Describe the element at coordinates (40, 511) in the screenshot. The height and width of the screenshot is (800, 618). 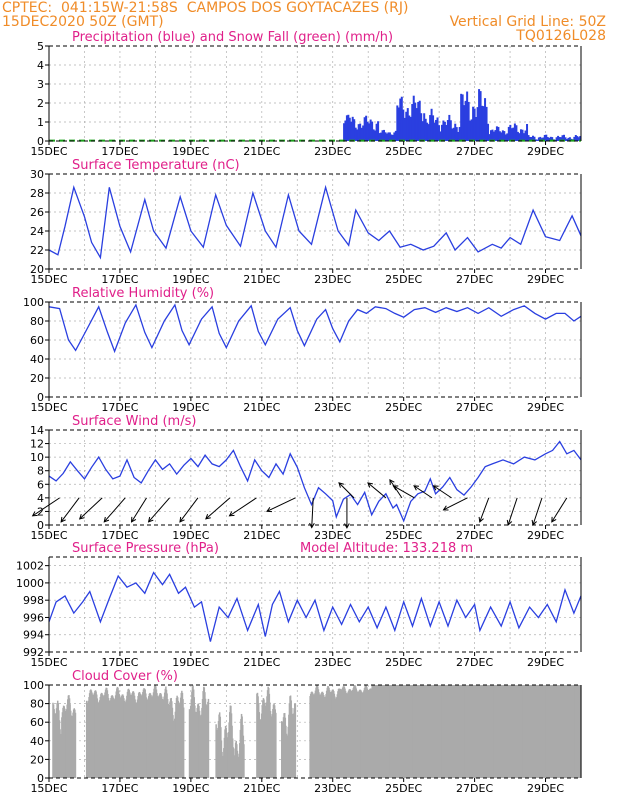
I see `y-tick-label: 2` at that location.